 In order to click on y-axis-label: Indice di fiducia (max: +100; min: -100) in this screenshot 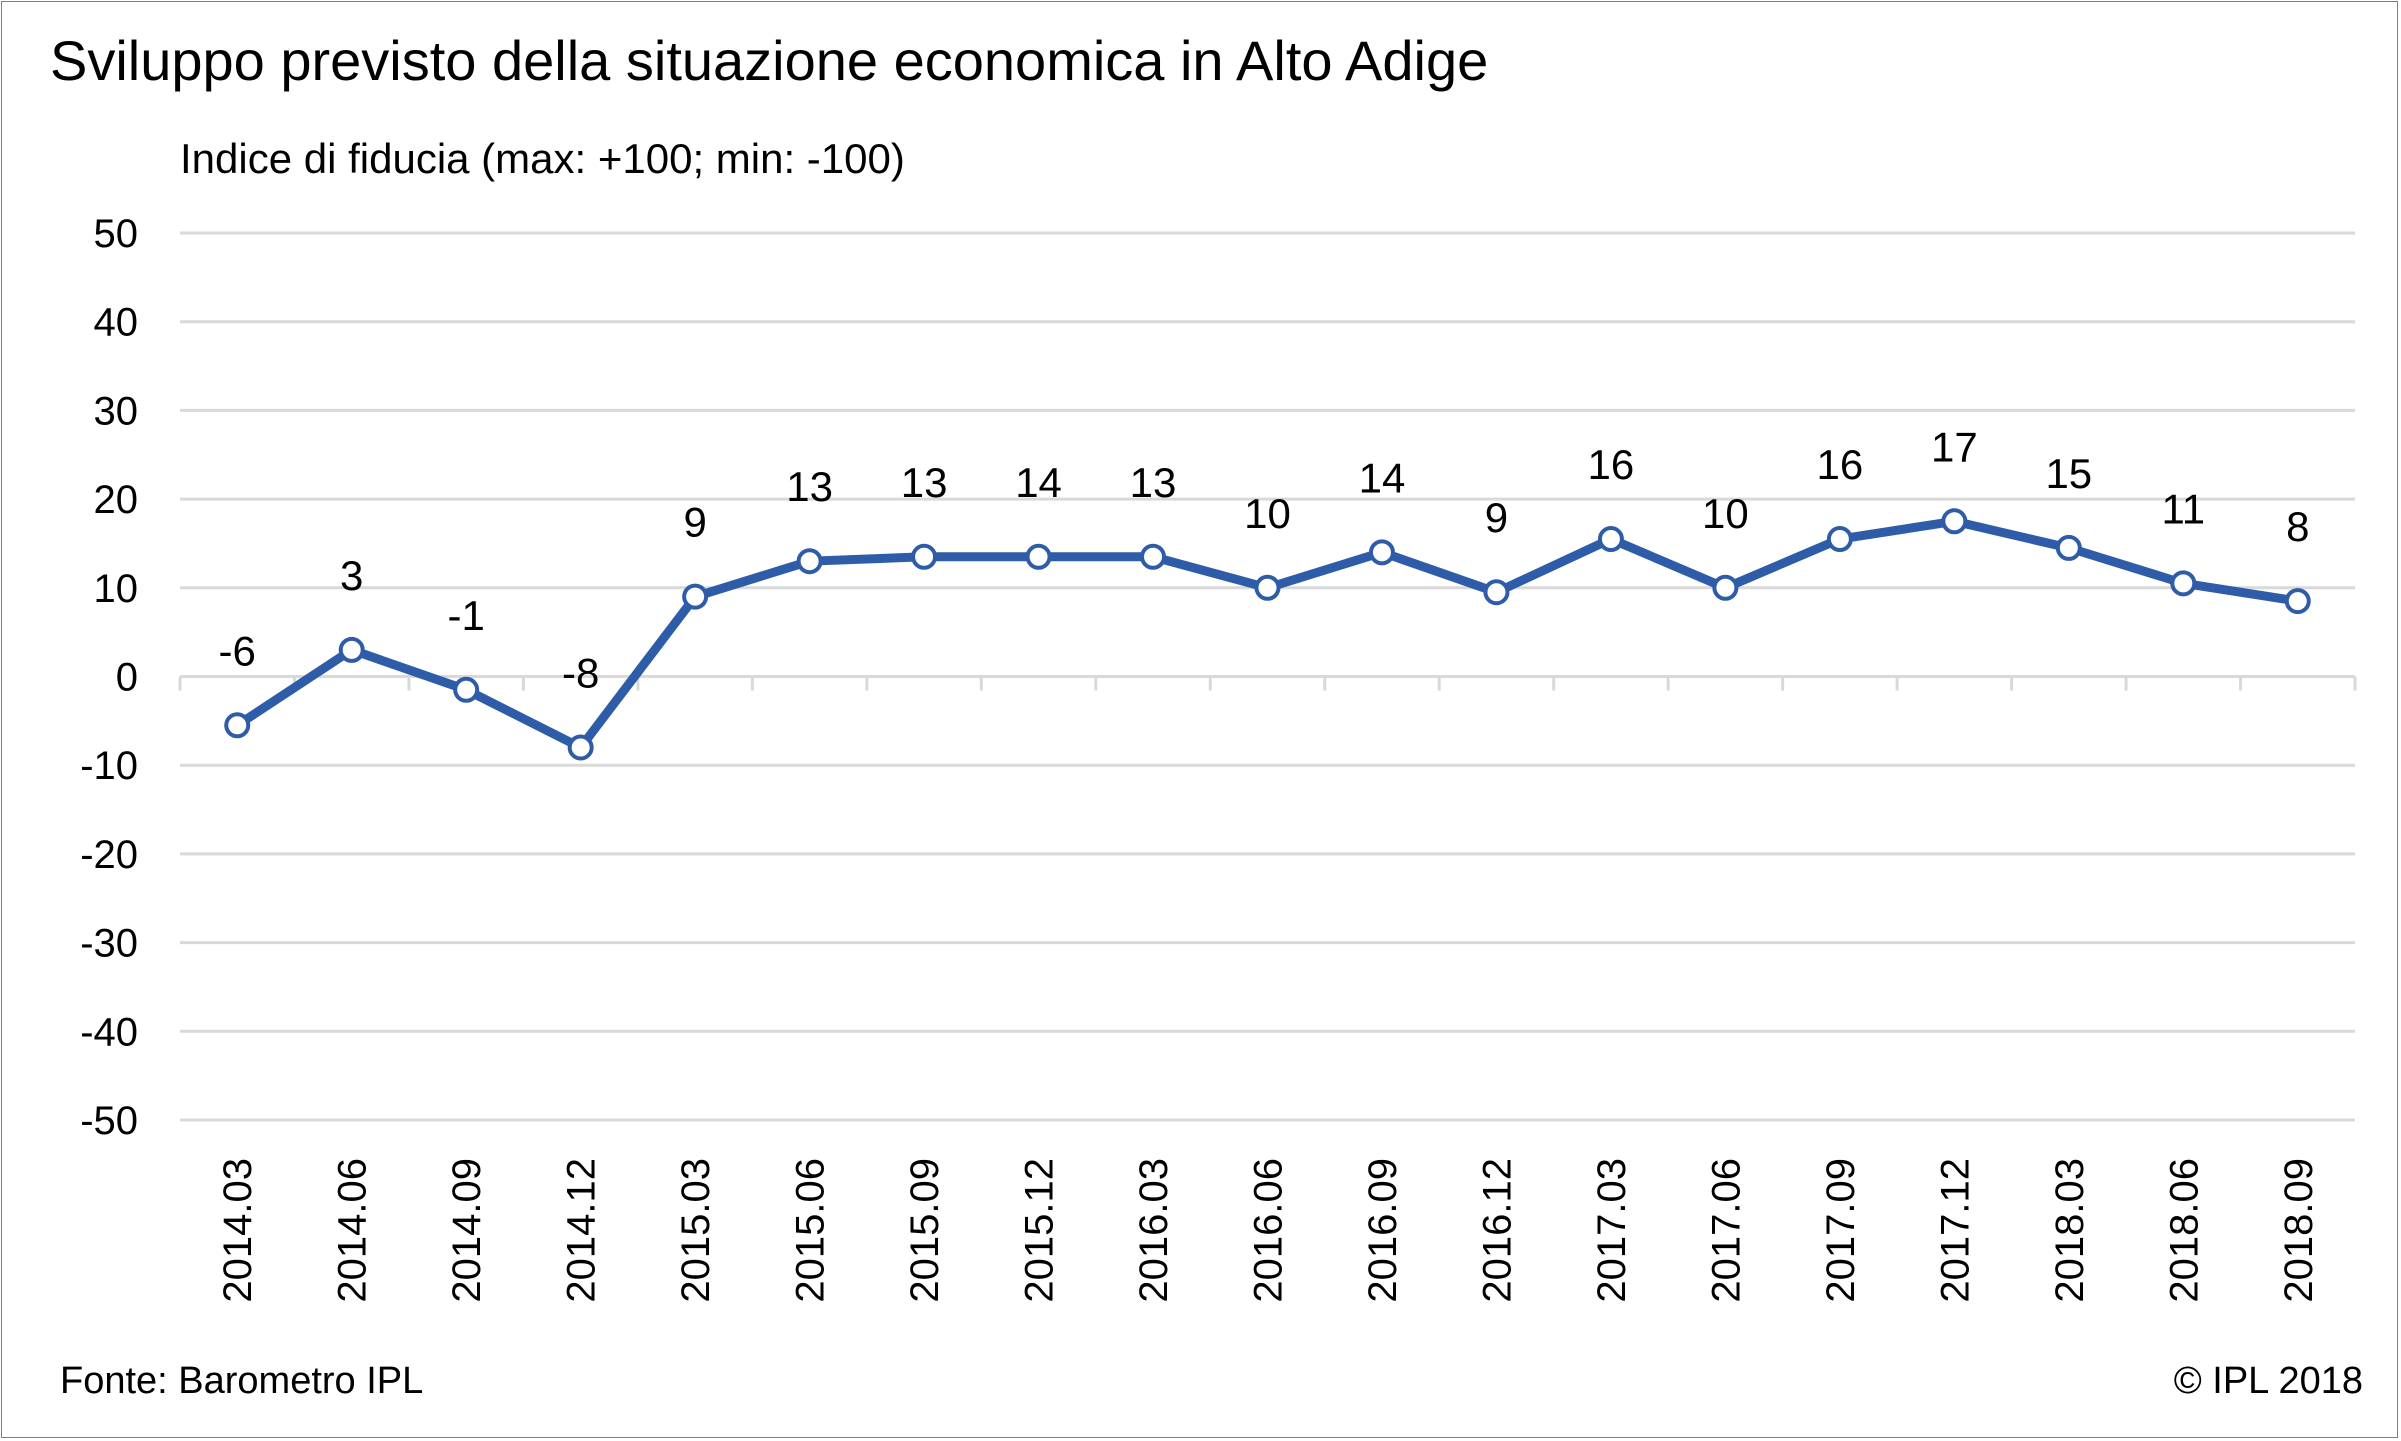, I will do `click(542, 158)`.